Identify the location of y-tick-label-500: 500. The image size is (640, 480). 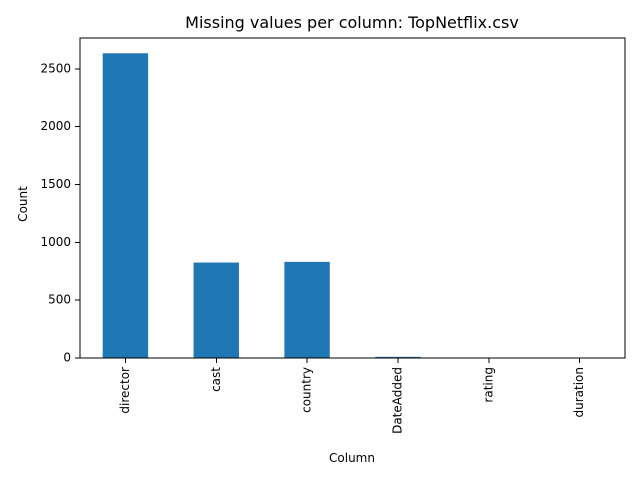
(59, 300).